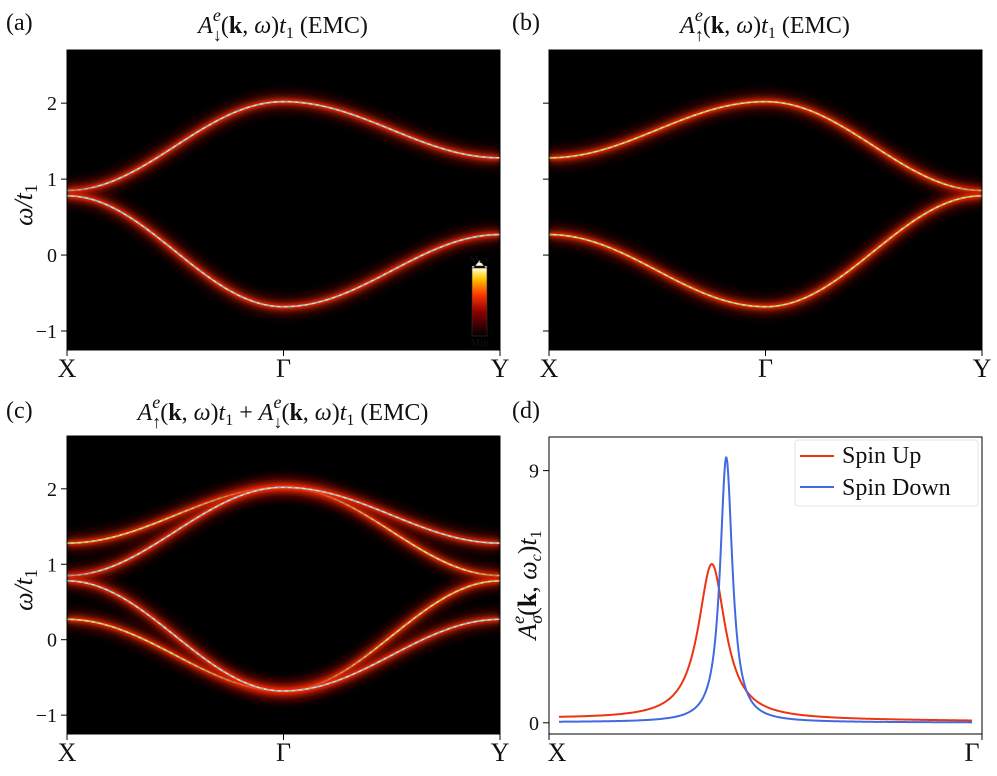 The height and width of the screenshot is (776, 997). I want to click on panel-d-label: (d), so click(526, 411).